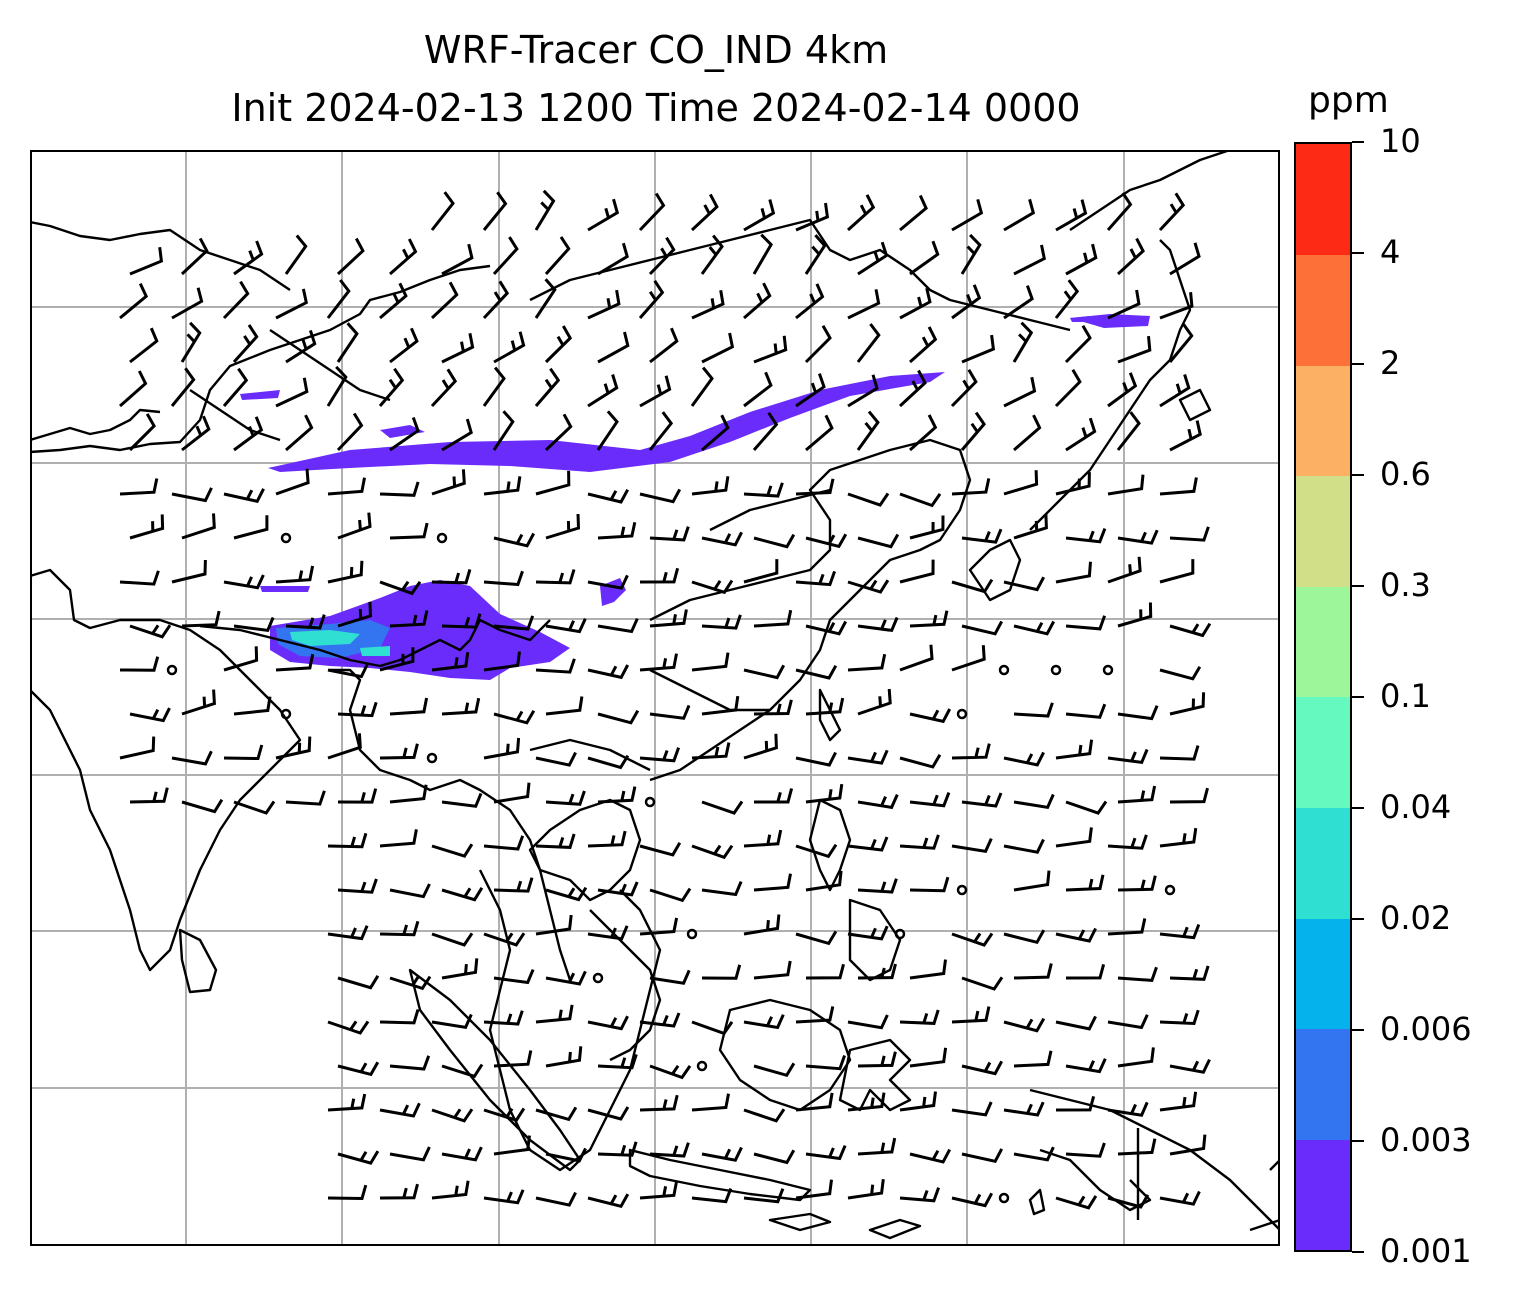  Describe the element at coordinates (1405, 474) in the screenshot. I see `colorbar-tick-label: 0.6` at that location.